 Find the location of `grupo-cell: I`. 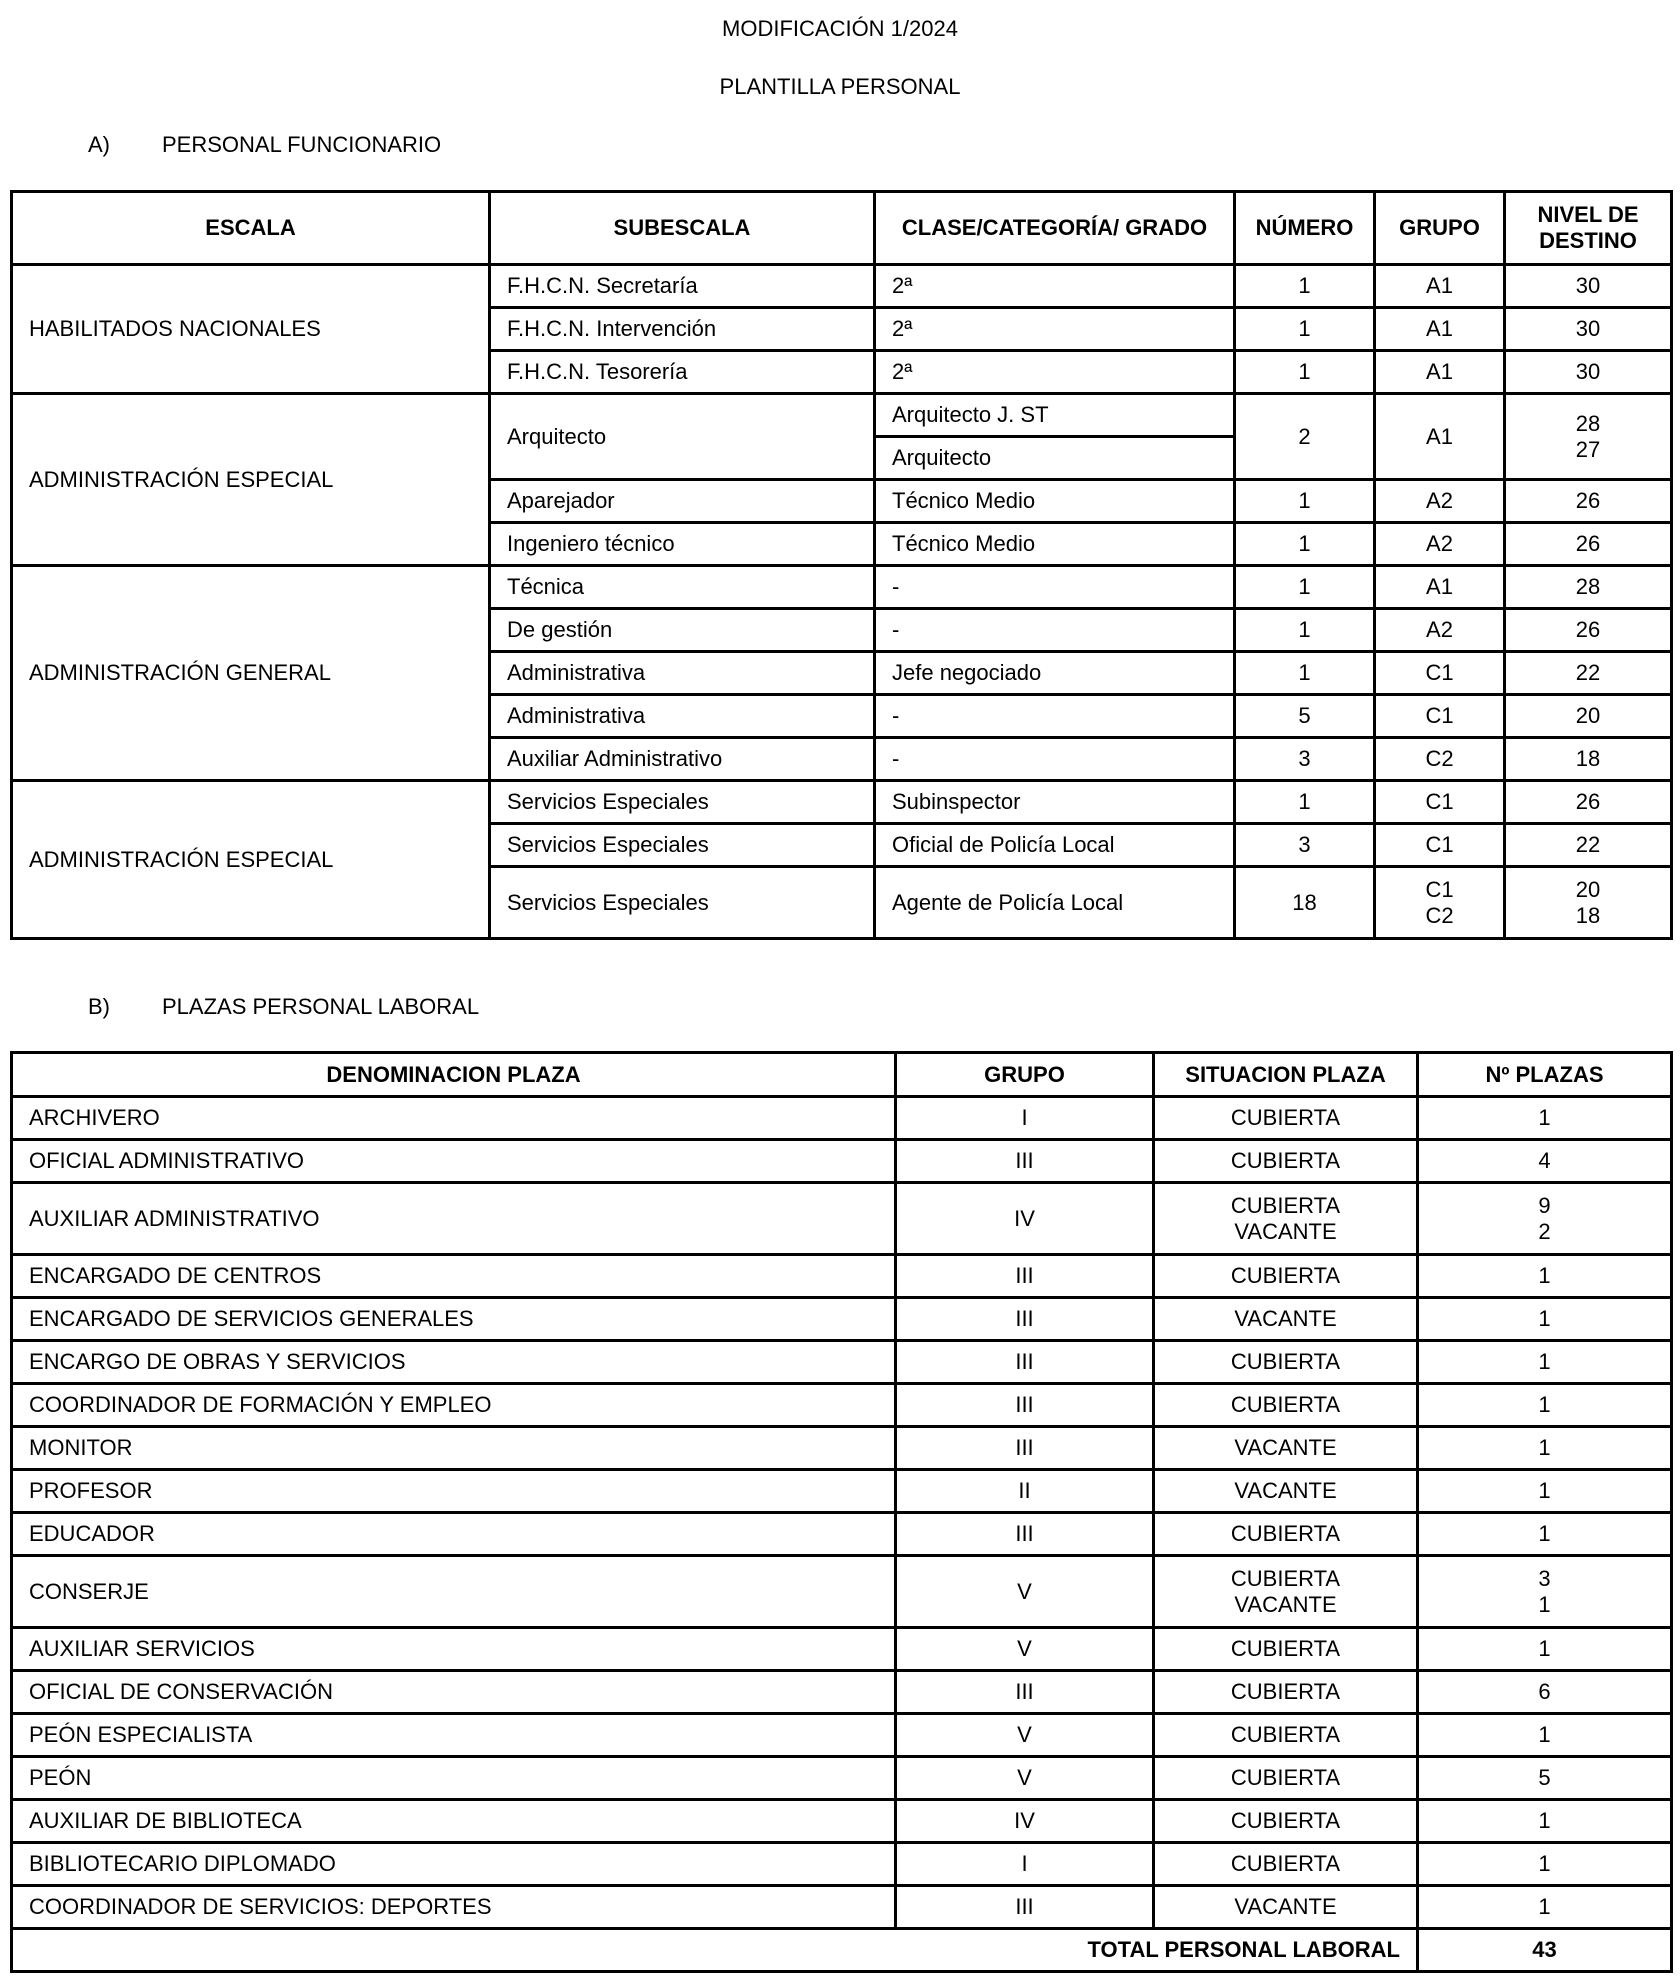

grupo-cell: I is located at coordinates (1024, 1864).